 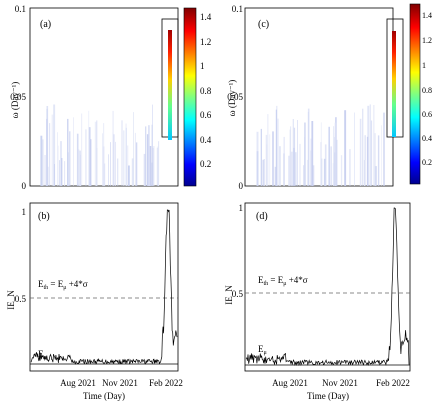 What do you see at coordinates (427, 138) in the screenshot?
I see `colorbar-c-tick: 0.4` at bounding box center [427, 138].